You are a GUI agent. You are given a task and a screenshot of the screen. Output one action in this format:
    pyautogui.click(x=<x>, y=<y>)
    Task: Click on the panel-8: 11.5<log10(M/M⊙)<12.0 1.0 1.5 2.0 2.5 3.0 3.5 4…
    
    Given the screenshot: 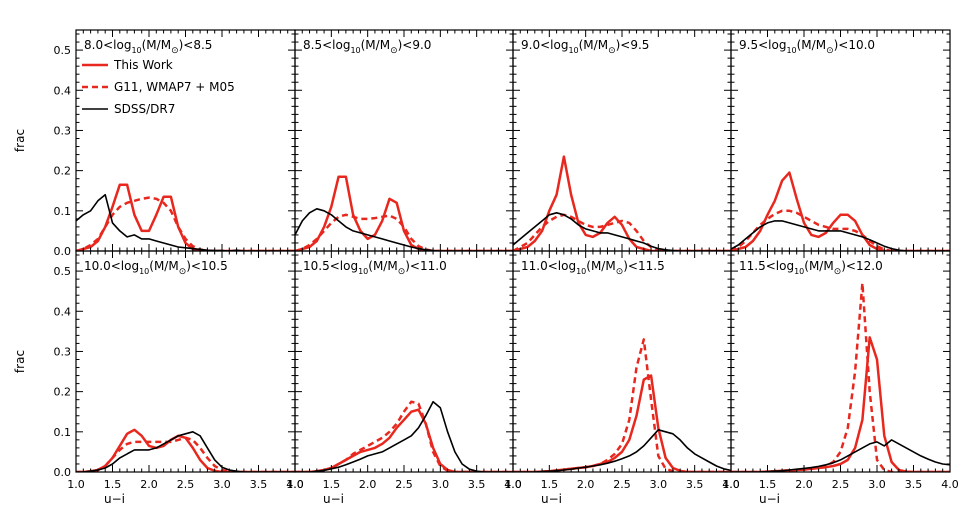 What is the action you would take?
    pyautogui.click(x=840, y=378)
    